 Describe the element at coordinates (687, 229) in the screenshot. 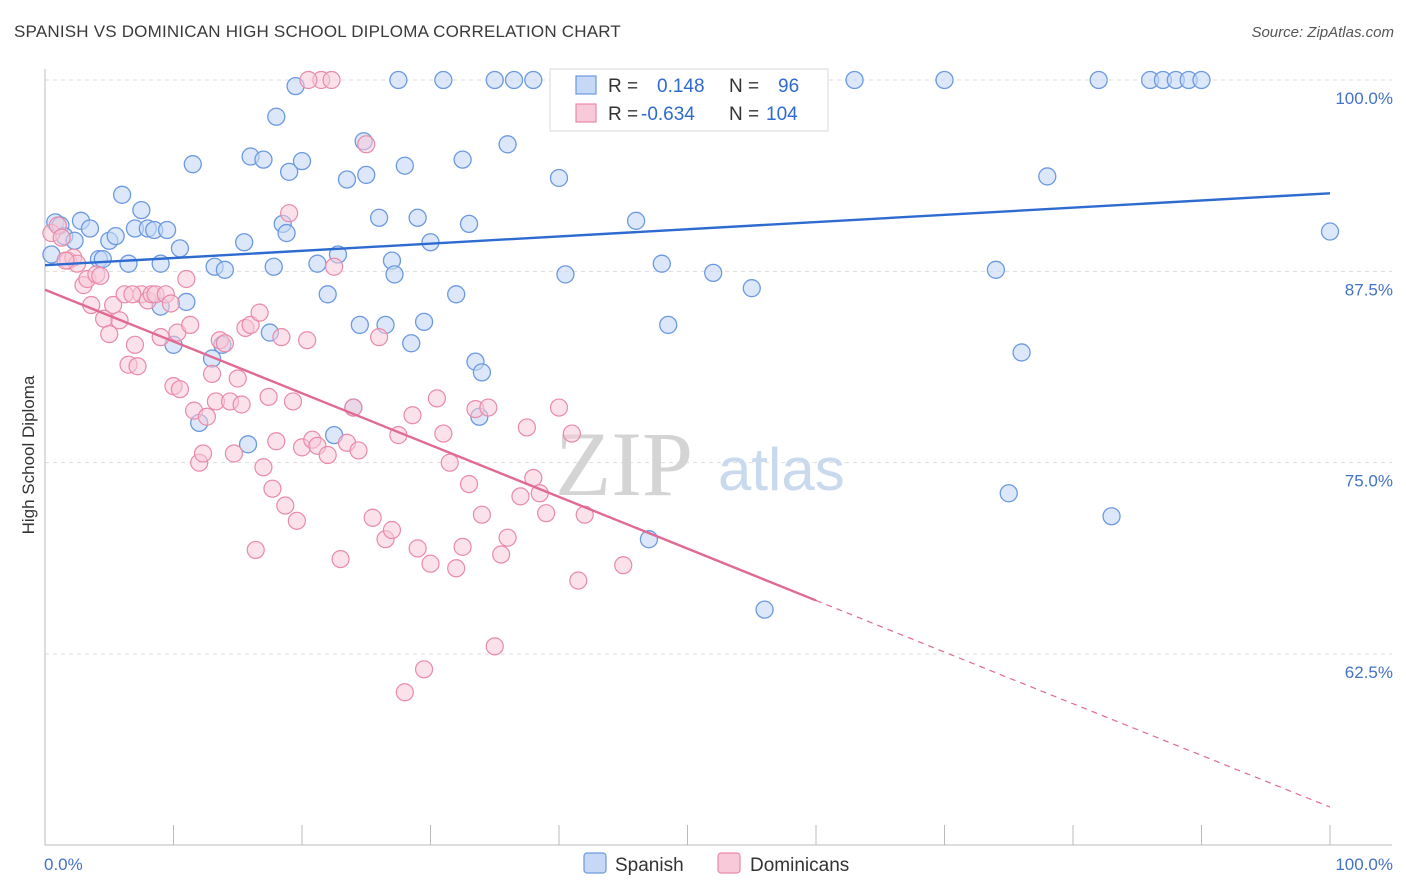

I see `spanish-trend-line` at that location.